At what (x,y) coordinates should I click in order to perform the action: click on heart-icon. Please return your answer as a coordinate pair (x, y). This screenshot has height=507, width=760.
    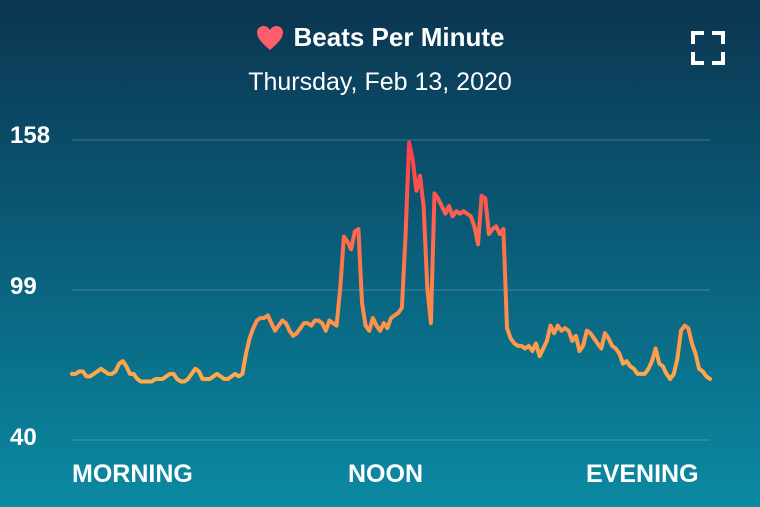
    Looking at the image, I should click on (269, 37).